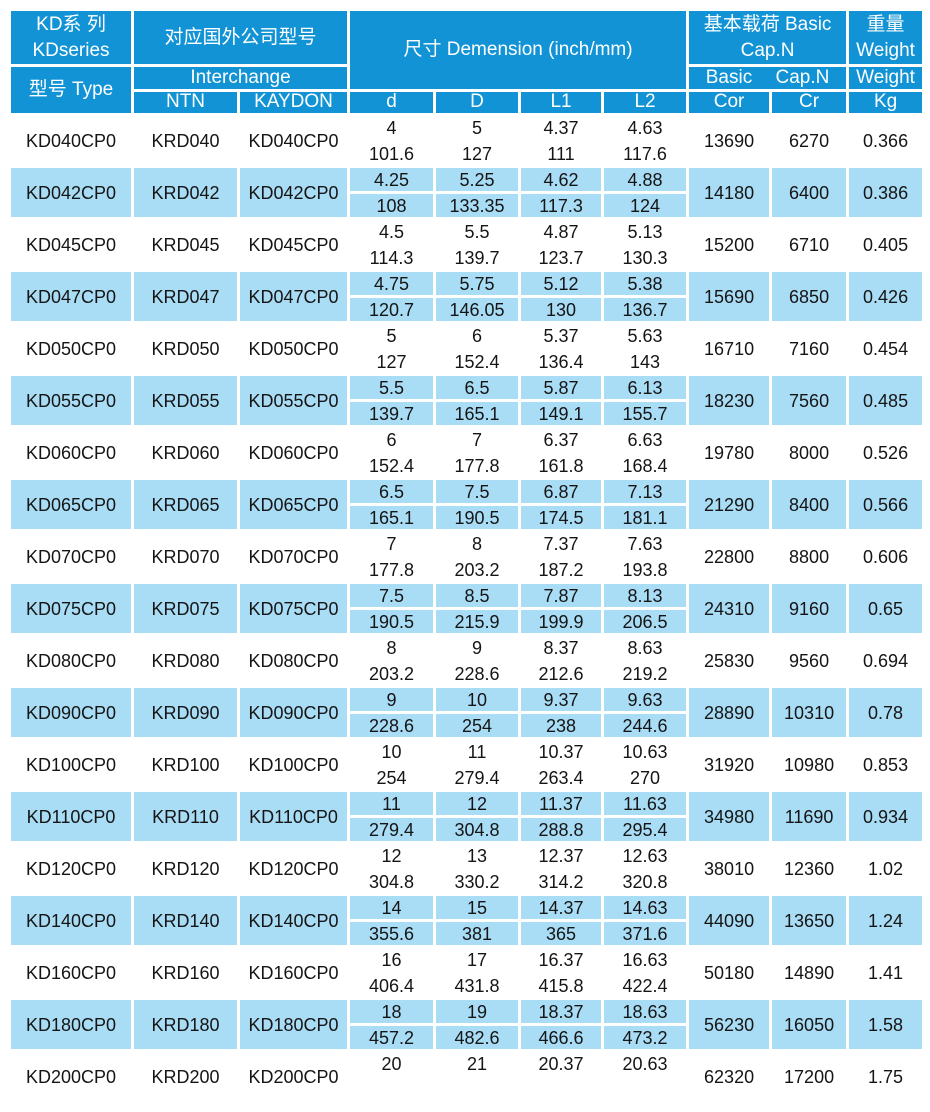 The width and height of the screenshot is (930, 1112). I want to click on d-inch-cell: 7, so click(392, 543).